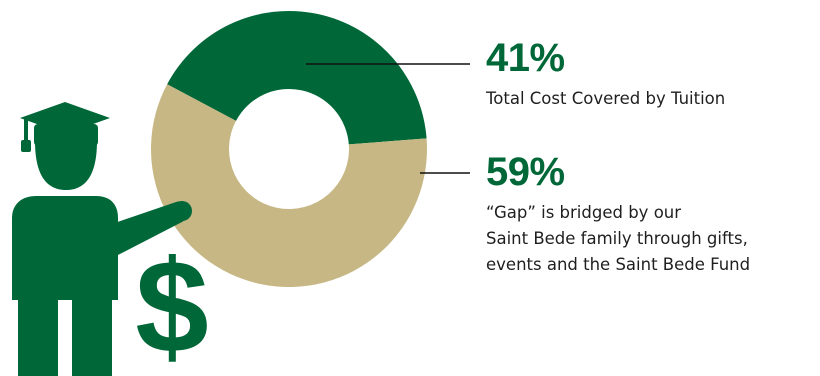 This screenshot has height=376, width=820. I want to click on tuition-percent: 41%, so click(525, 58).